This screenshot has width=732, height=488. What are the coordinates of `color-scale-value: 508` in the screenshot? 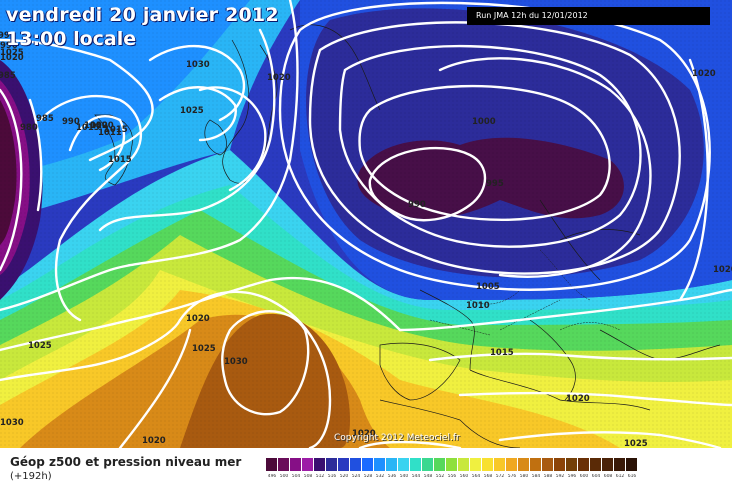 It's located at (308, 476).